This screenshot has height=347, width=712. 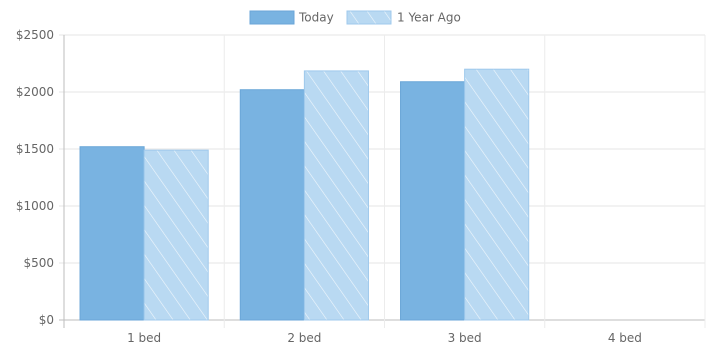 I want to click on y-tick-label: $1000, so click(x=35, y=206).